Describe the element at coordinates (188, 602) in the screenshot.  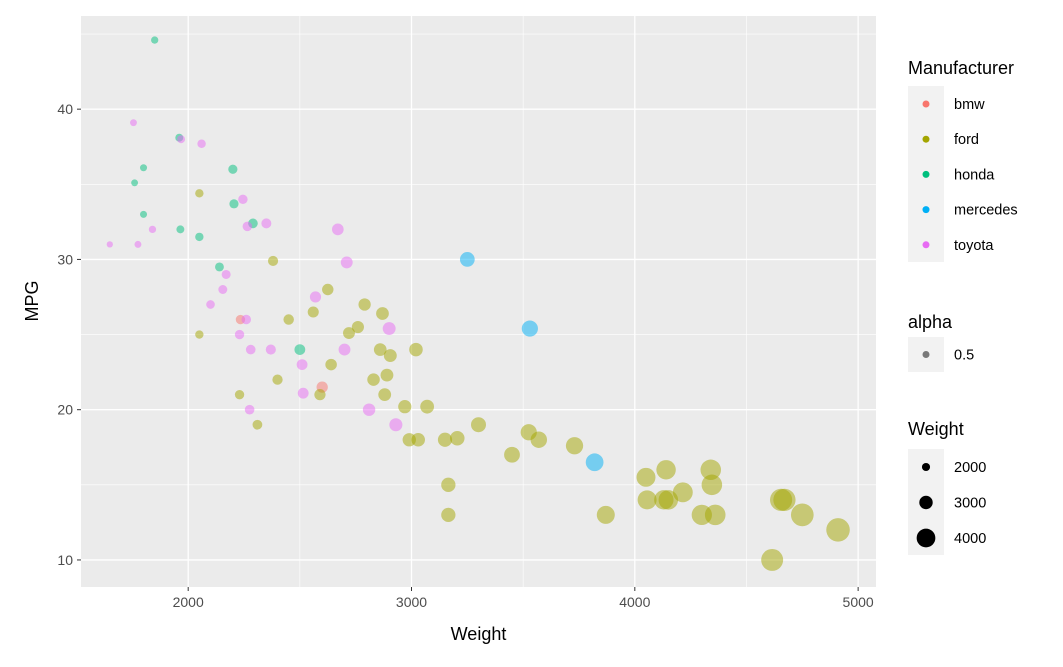
I see `x-tick-label: 2000` at that location.